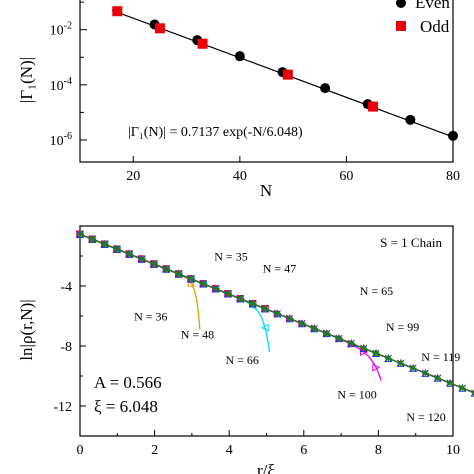 This screenshot has height=474, width=474. I want to click on legend-label-even: Even, so click(432, 6).